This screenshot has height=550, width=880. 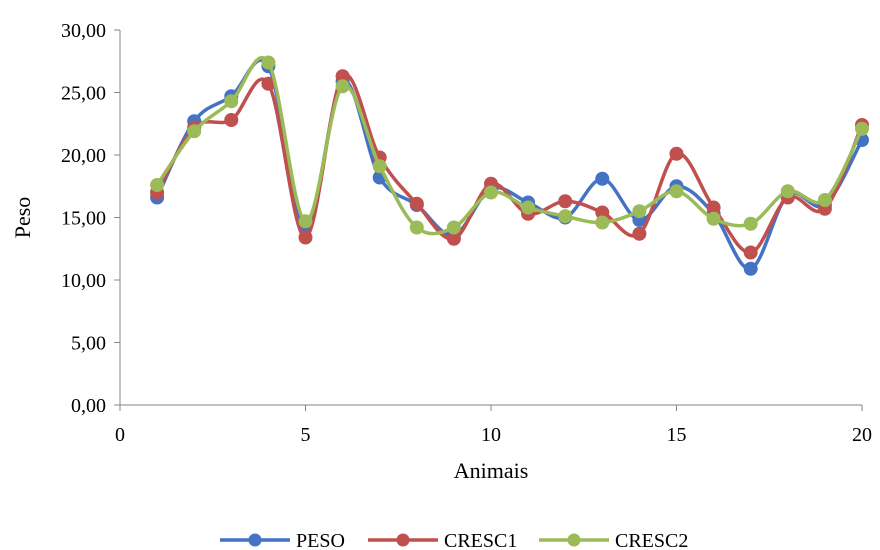 I want to click on x-tick-label: 5, so click(x=306, y=435).